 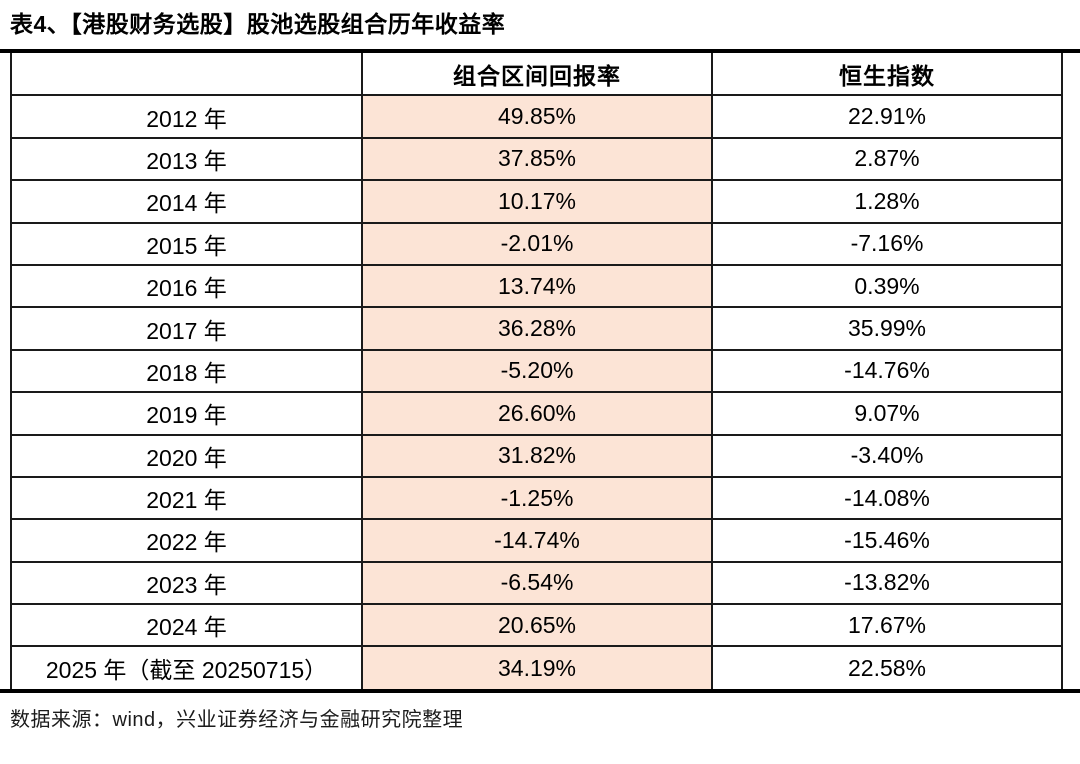 What do you see at coordinates (887, 498) in the screenshot?
I see `hsi-return-cell: -14.08%` at bounding box center [887, 498].